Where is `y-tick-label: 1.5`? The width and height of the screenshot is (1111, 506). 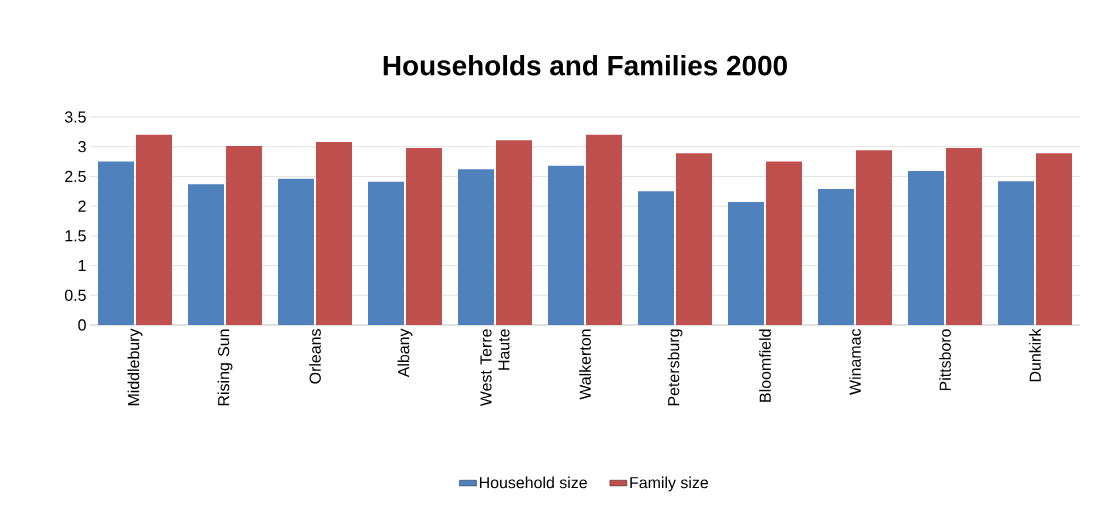
y-tick-label: 1.5 is located at coordinates (75, 236).